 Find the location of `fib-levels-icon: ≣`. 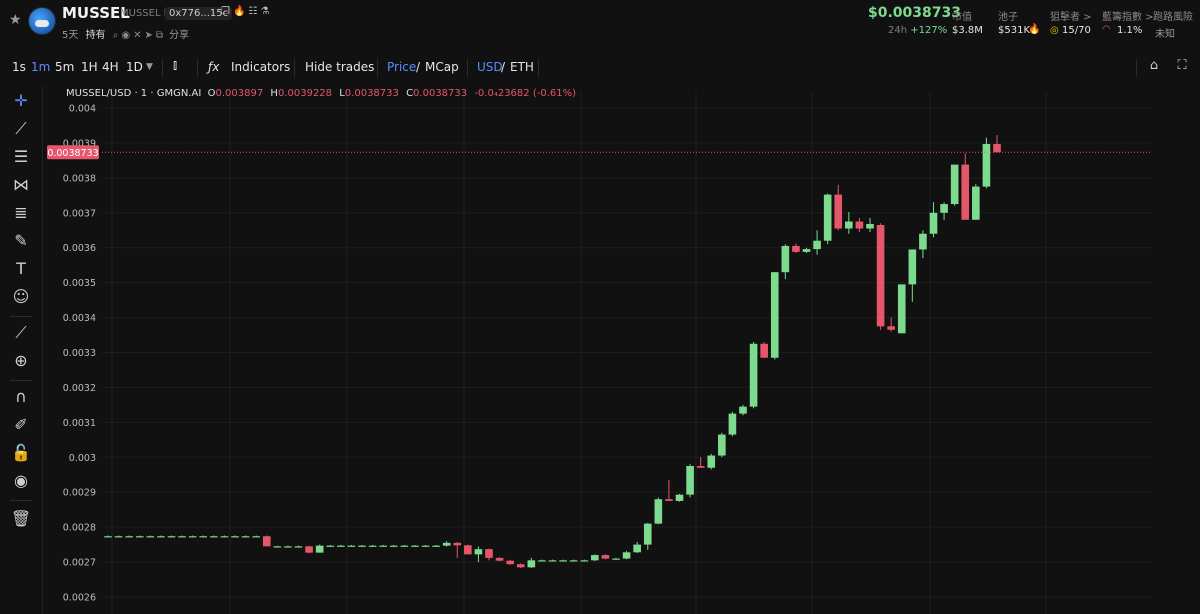

fib-levels-icon: ≣ is located at coordinates (21, 212).